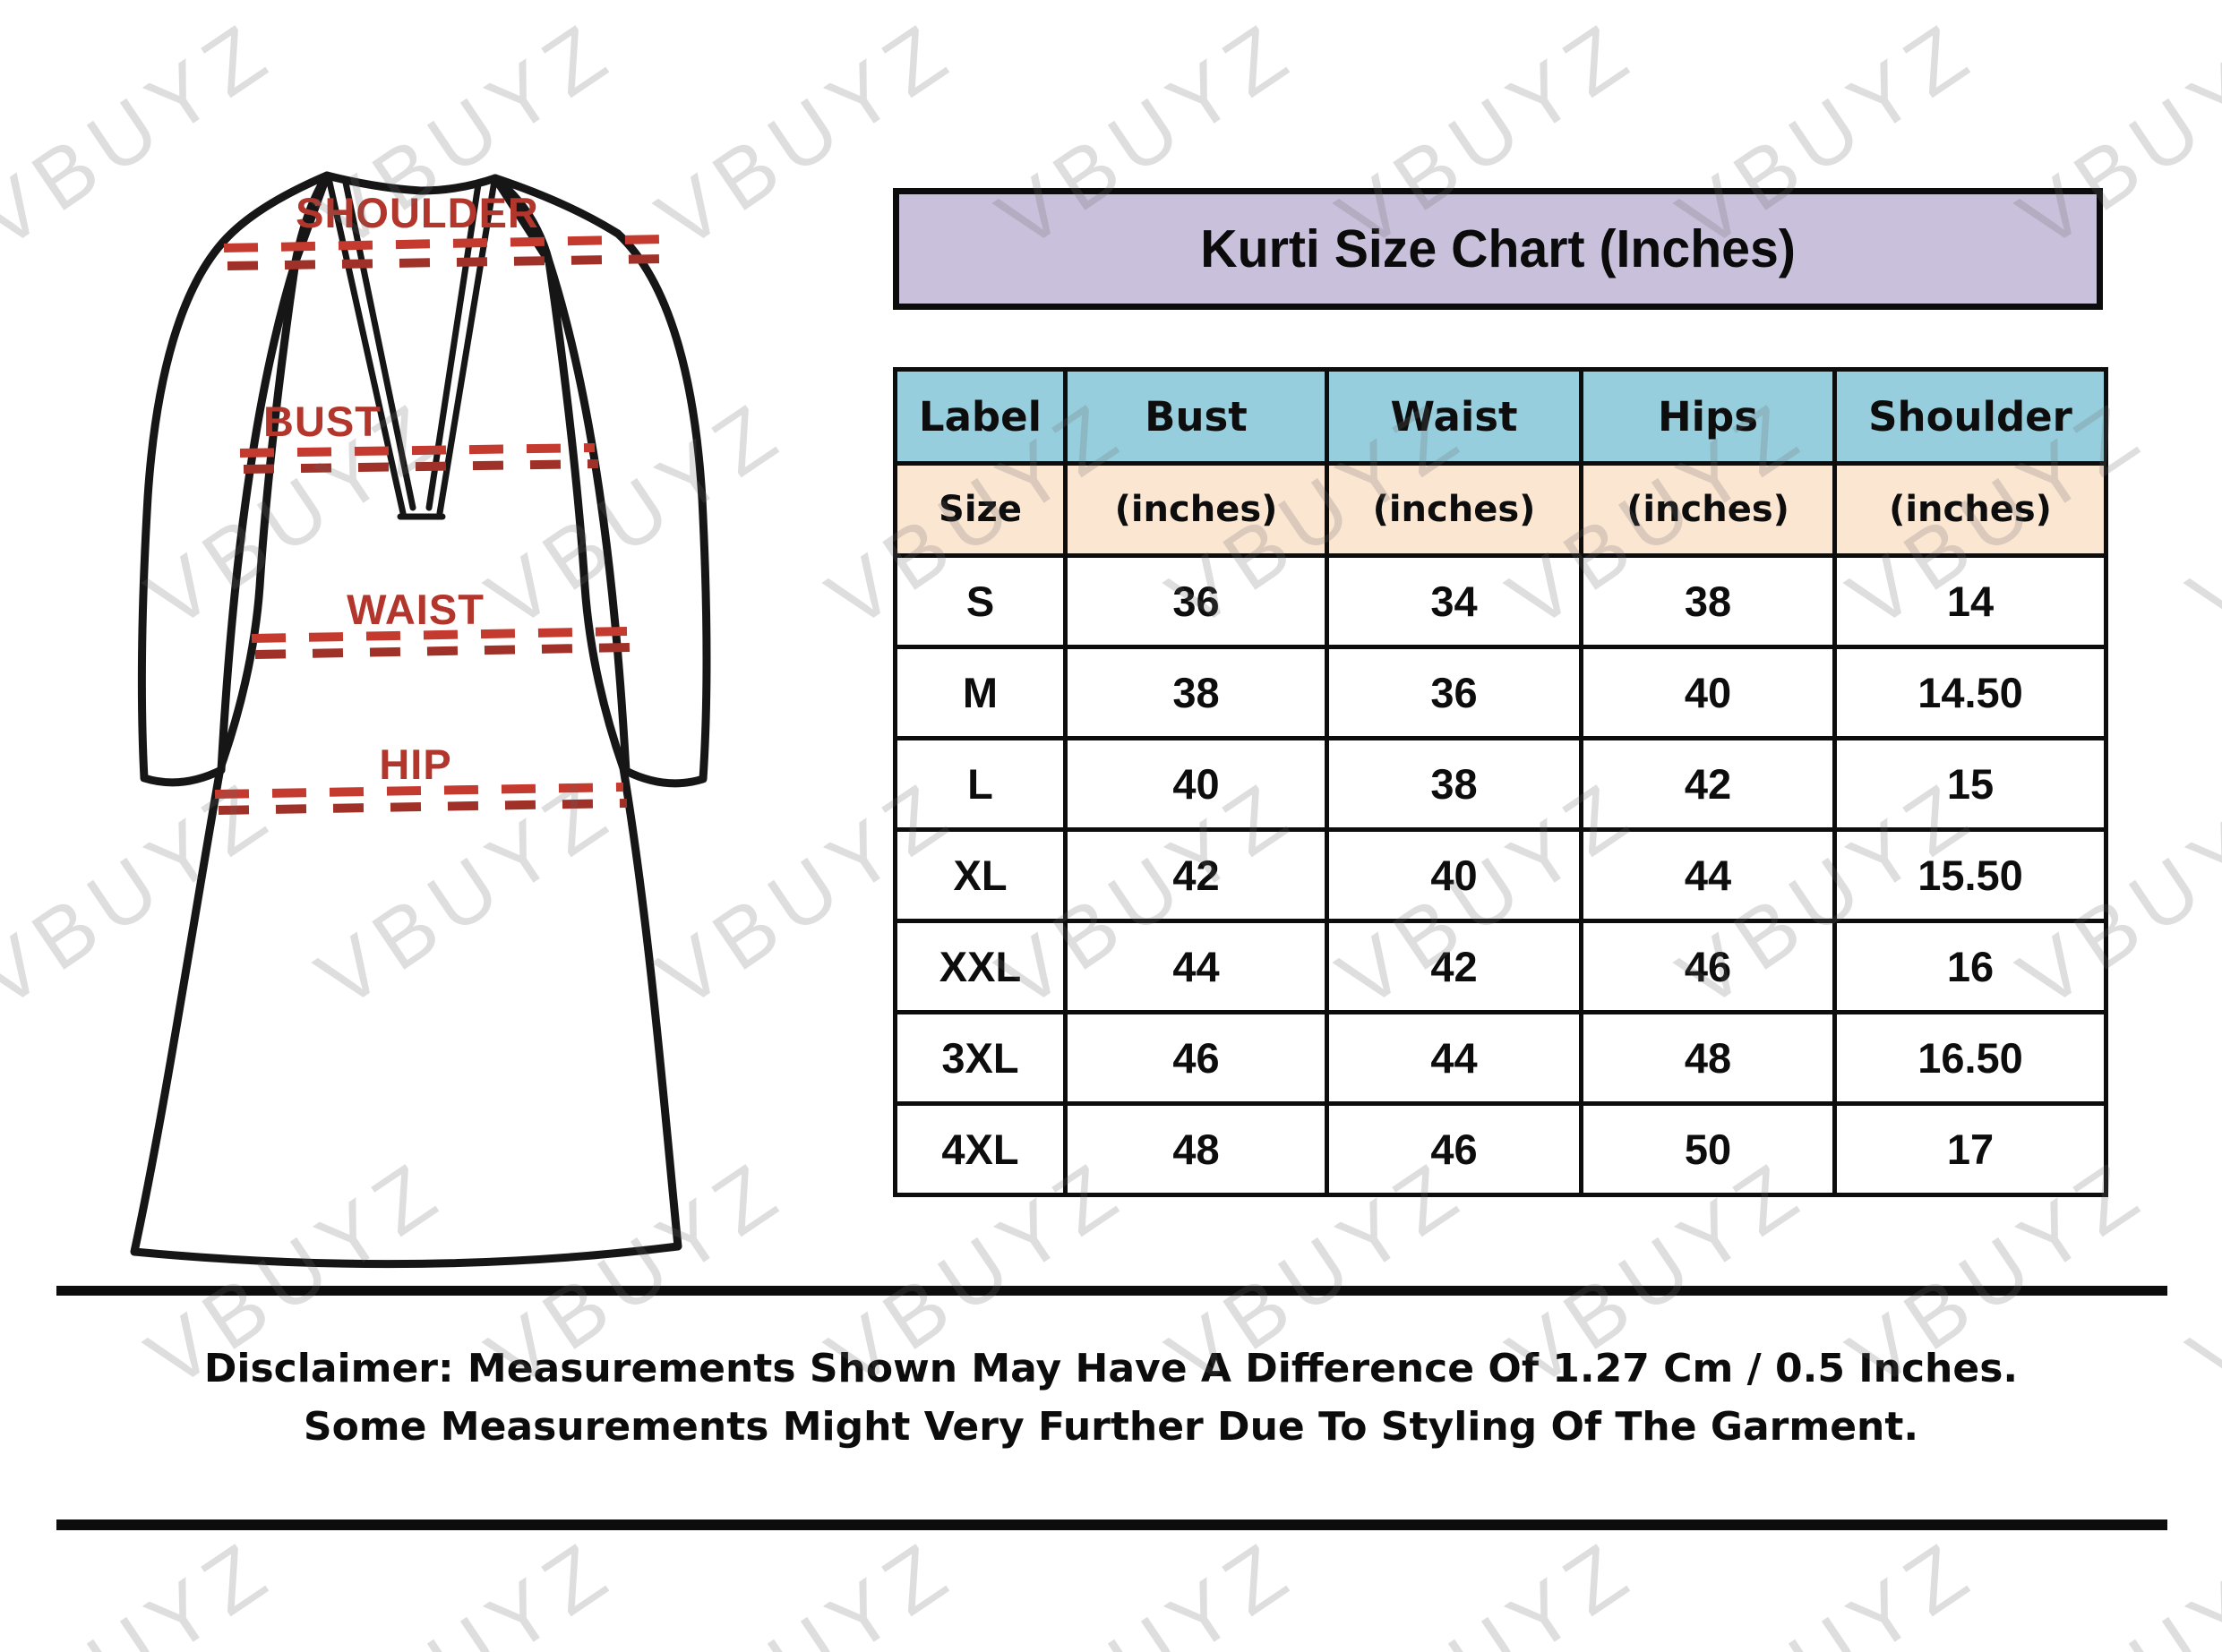 The image size is (2222, 1652). What do you see at coordinates (416, 609) in the screenshot?
I see `waist-label: WAIST` at bounding box center [416, 609].